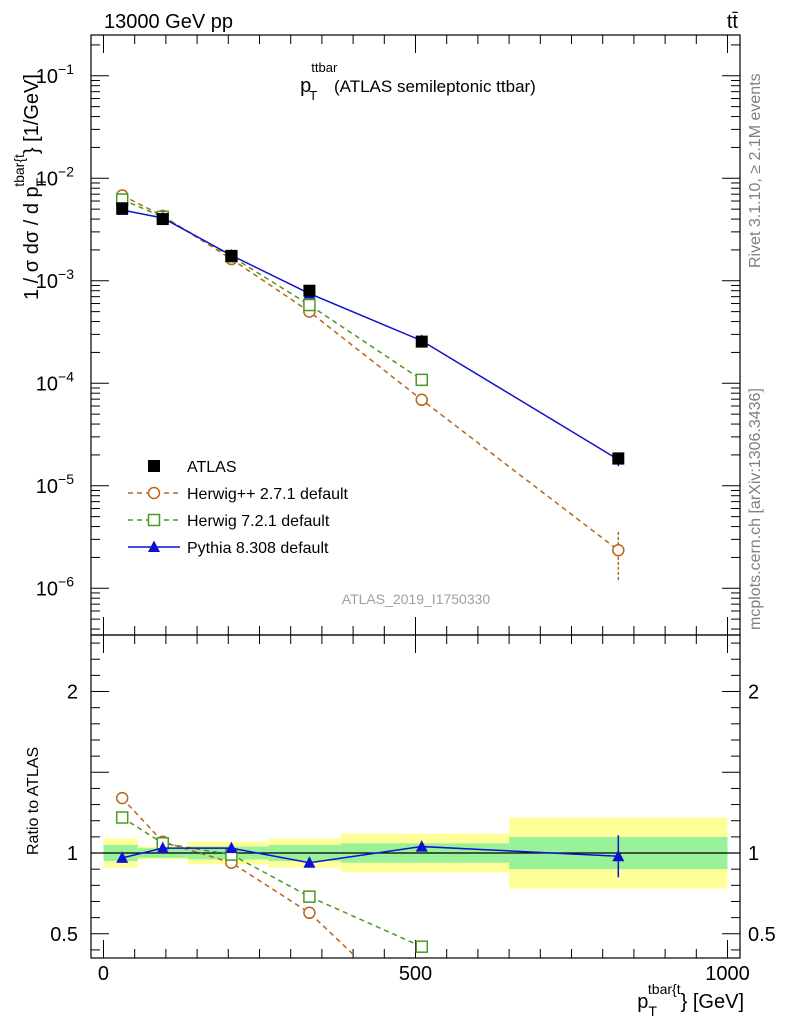  I want to click on ratio-ytick-label-right: 0.5, so click(762, 935).